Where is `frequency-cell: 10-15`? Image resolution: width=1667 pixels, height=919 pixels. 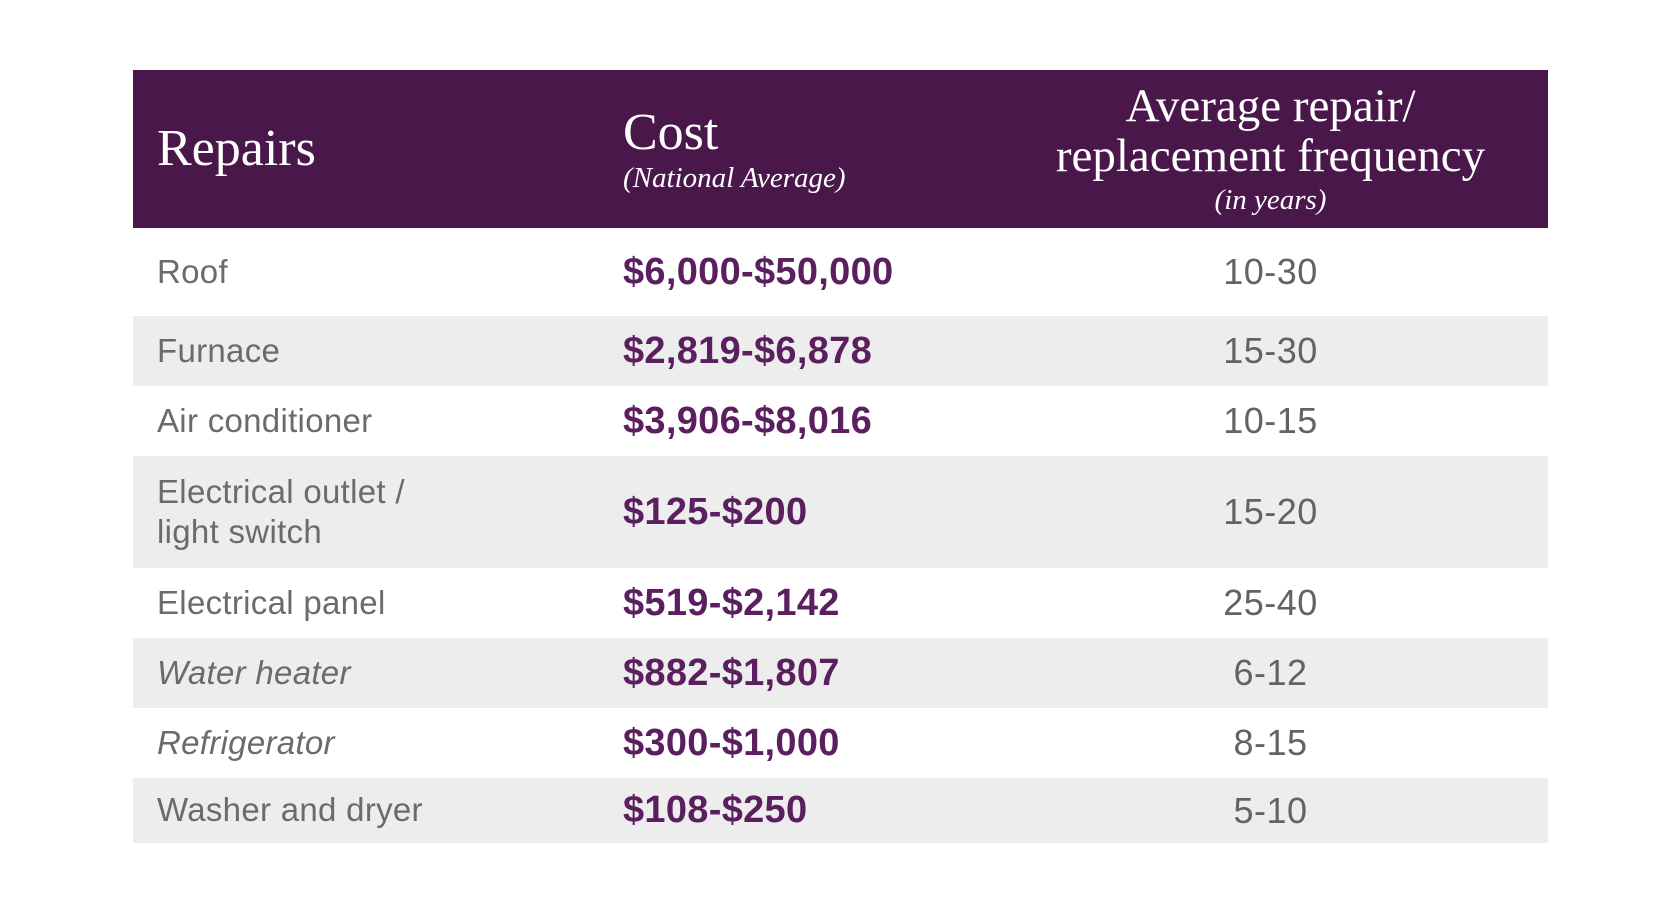 frequency-cell: 10-15 is located at coordinates (1270, 420).